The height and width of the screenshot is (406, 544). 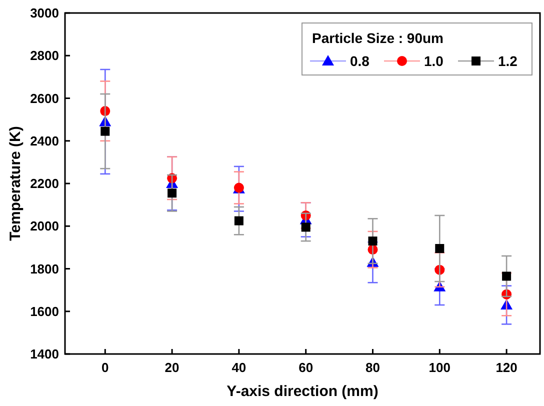 What do you see at coordinates (44, 184) in the screenshot?
I see `y-tick-label: 2200` at bounding box center [44, 184].